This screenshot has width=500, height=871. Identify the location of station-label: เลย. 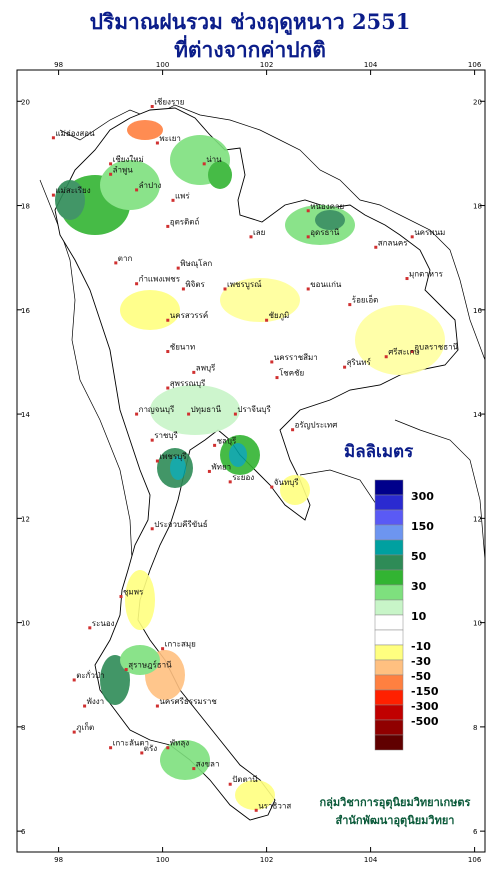
(259, 232).